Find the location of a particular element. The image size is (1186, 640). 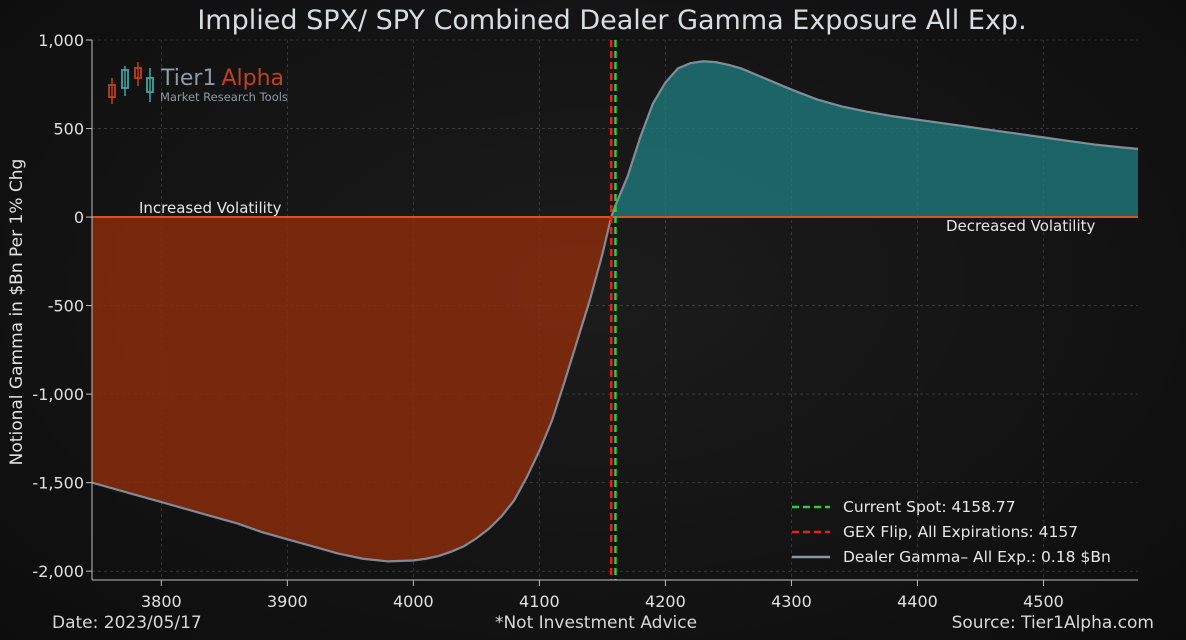

vertical-markers is located at coordinates (613, 310).